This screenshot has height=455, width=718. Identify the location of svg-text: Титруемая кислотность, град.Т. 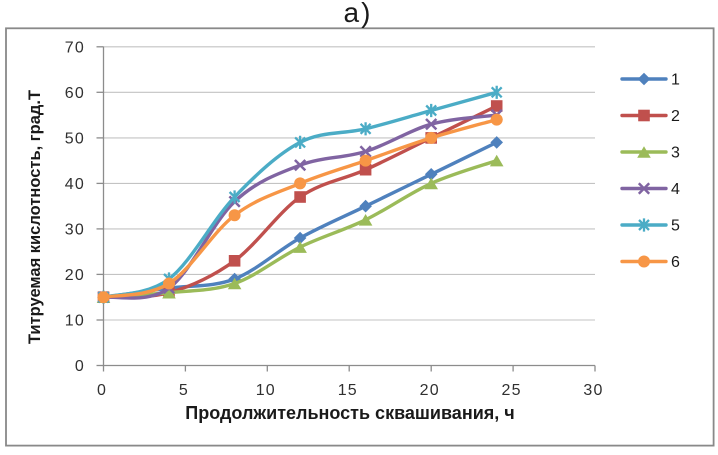
(35, 217).